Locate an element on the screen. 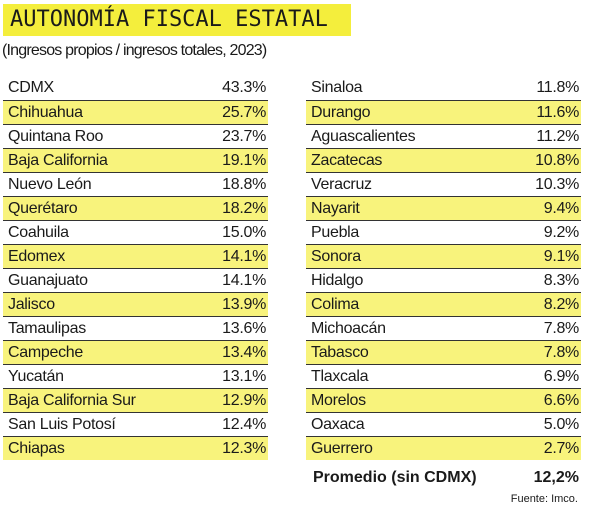 The height and width of the screenshot is (510, 600). table-row: Campeche 13.4% is located at coordinates (135, 352).